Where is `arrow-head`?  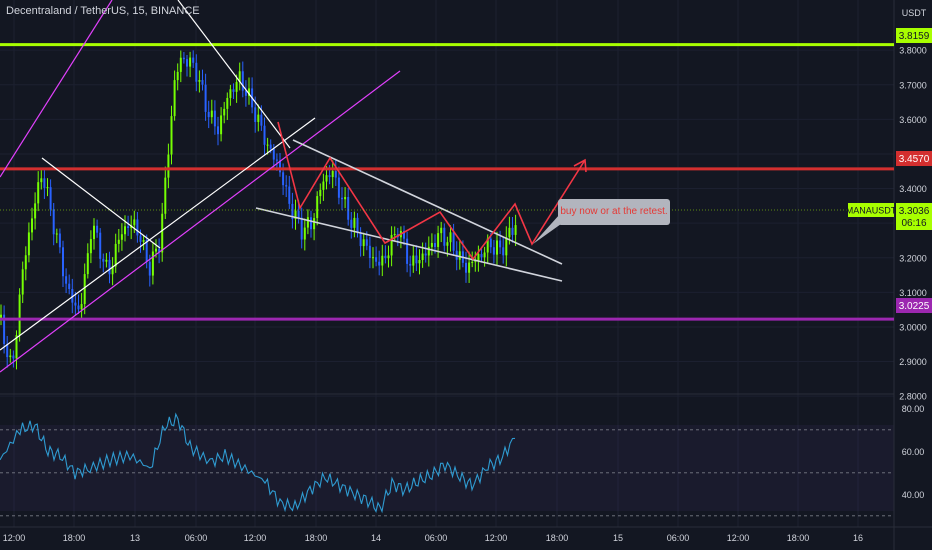
arrow-head is located at coordinates (580, 165).